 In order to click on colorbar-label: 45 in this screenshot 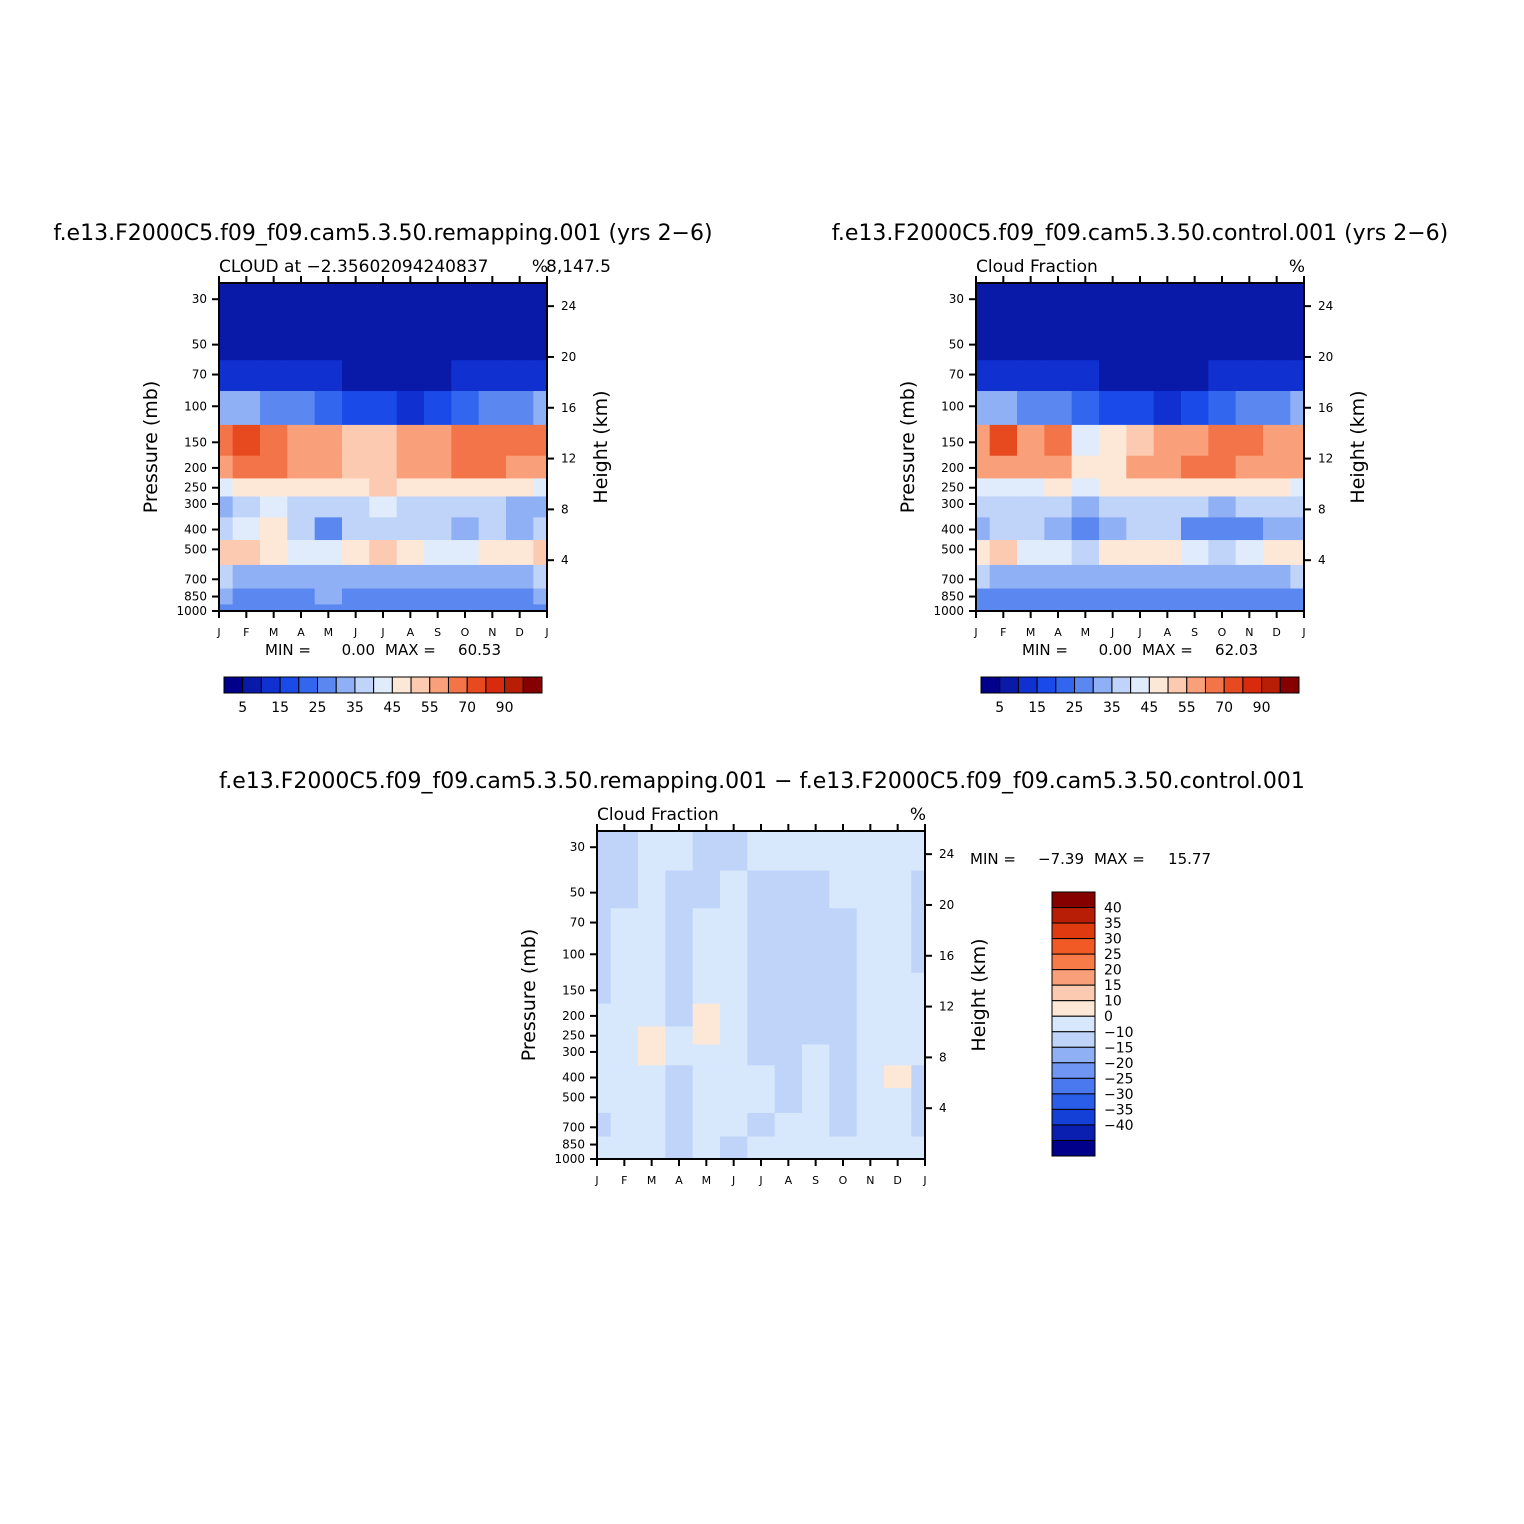, I will do `click(1149, 708)`.